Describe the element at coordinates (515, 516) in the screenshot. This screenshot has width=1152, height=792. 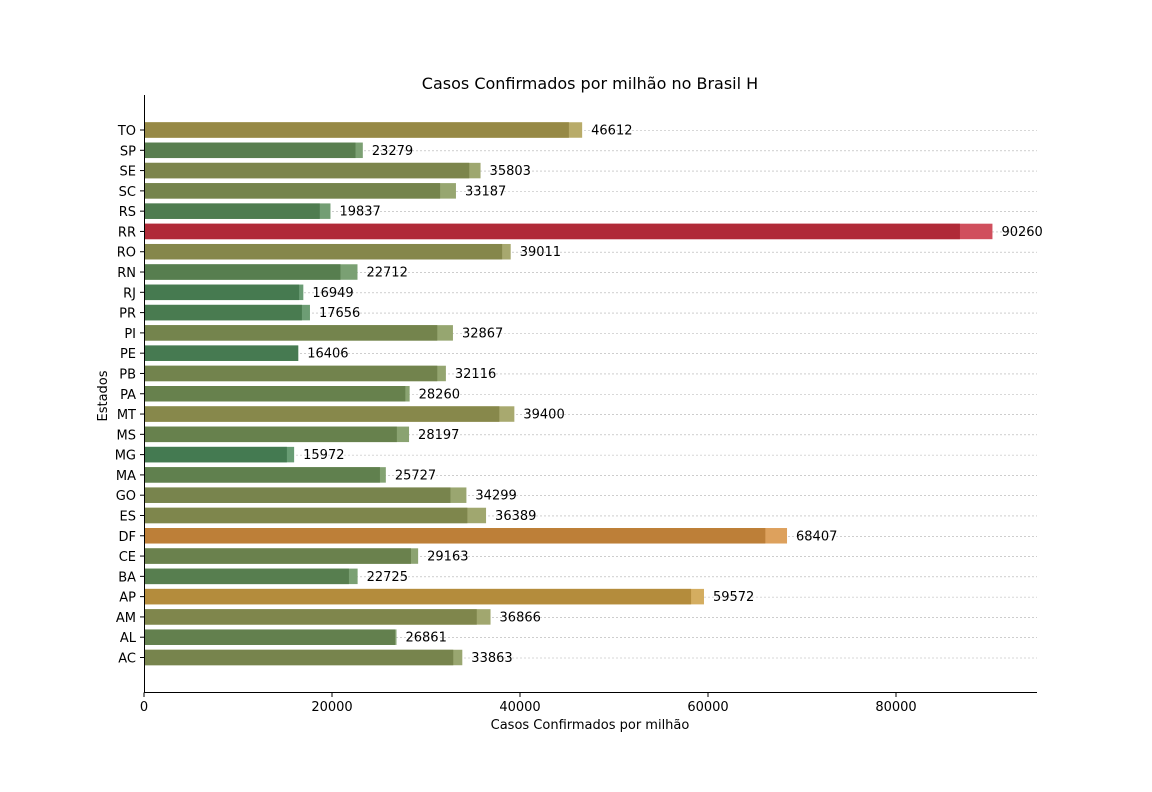
I see `value-label-es: 36389` at that location.